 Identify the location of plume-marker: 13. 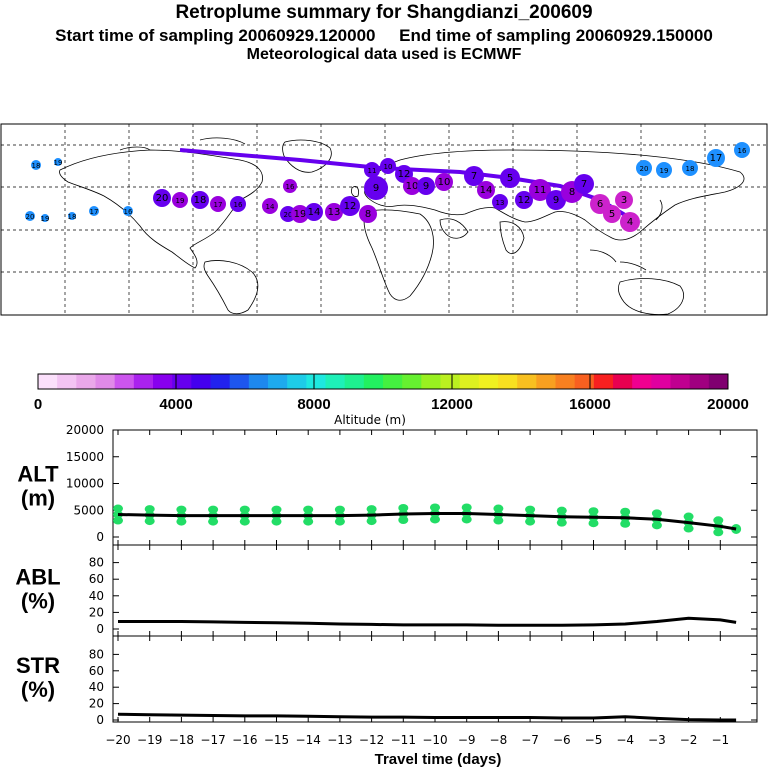
(500, 202).